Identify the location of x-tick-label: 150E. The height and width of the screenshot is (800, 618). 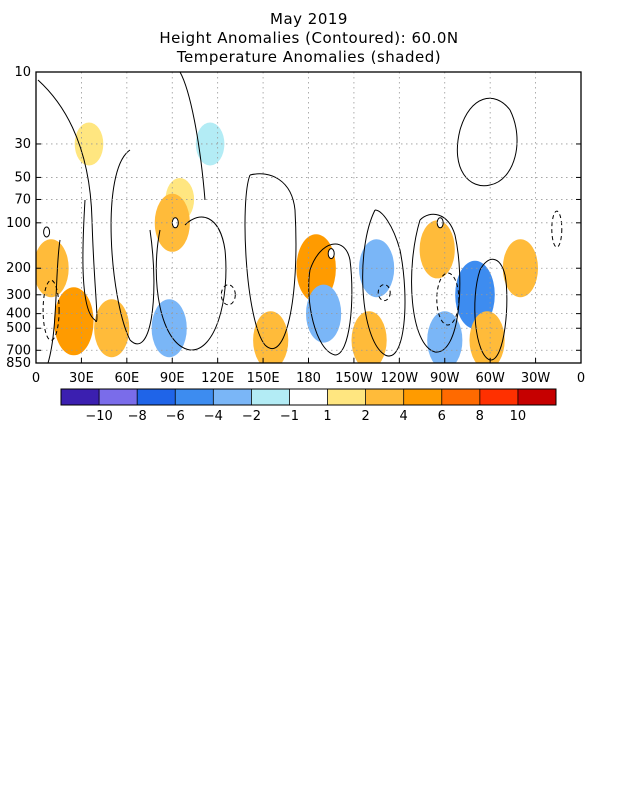
(263, 378).